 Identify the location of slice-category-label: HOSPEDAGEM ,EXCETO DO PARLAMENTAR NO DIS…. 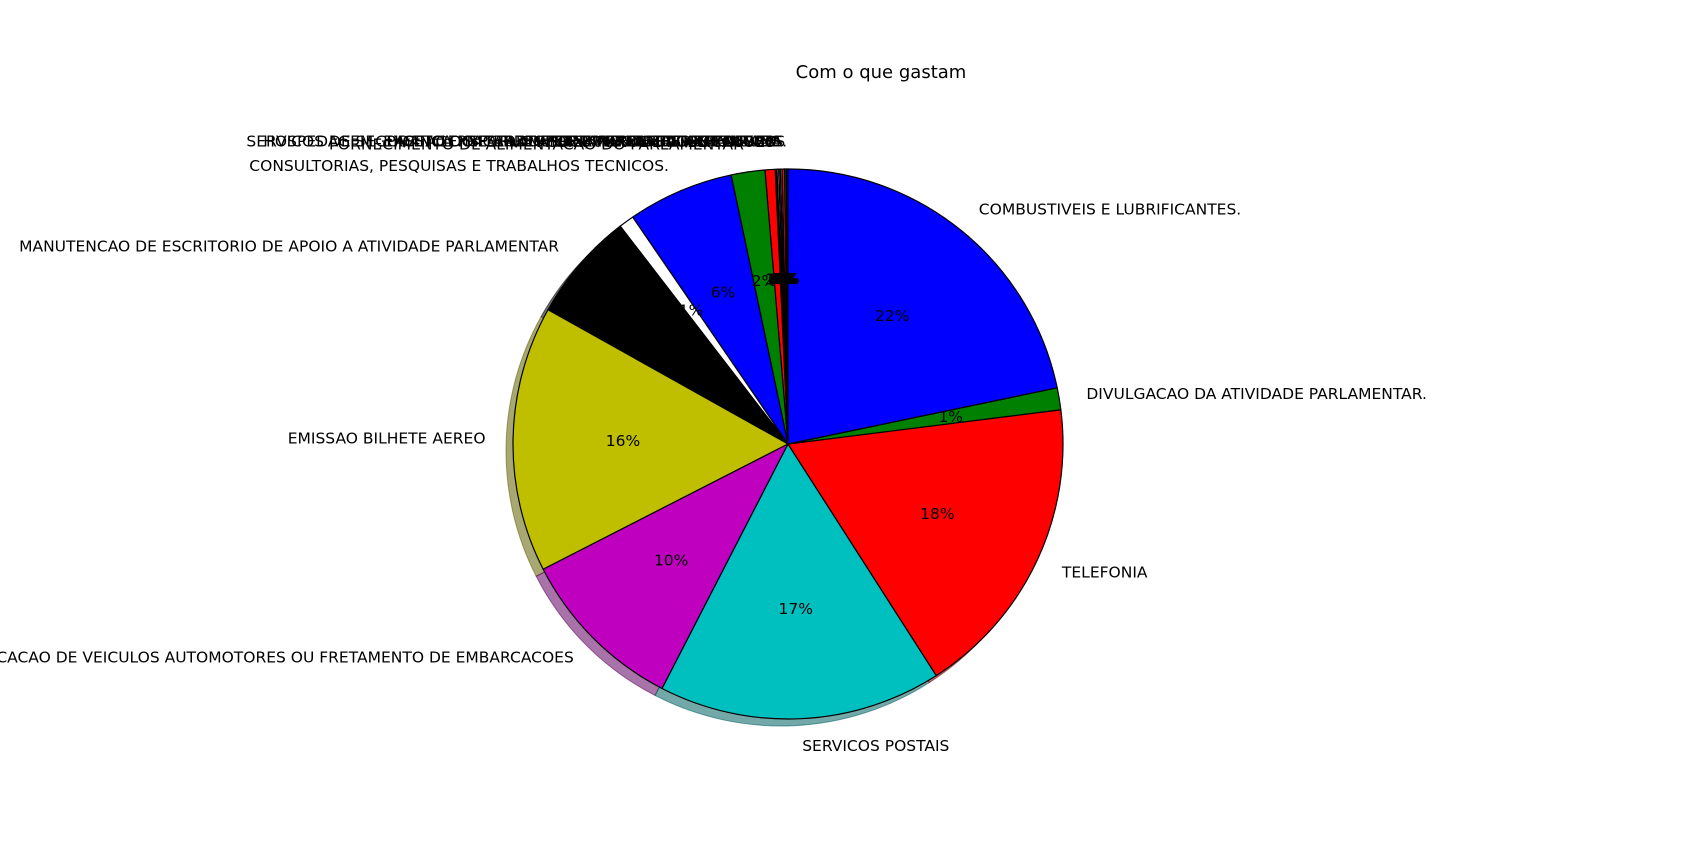
(520, 142).